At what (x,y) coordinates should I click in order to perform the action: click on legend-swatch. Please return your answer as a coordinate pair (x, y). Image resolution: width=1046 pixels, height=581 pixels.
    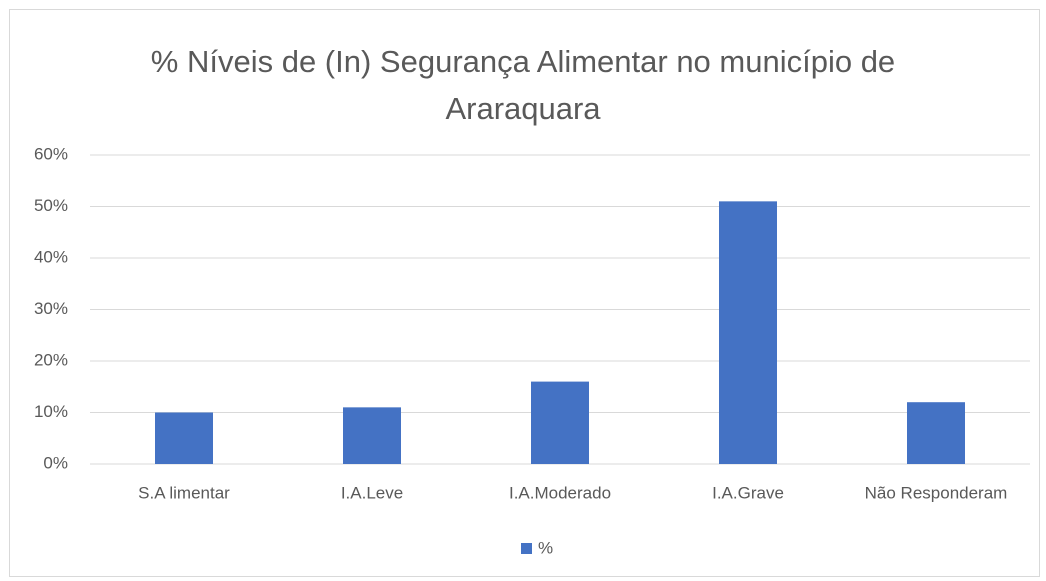
    Looking at the image, I should click on (526, 548).